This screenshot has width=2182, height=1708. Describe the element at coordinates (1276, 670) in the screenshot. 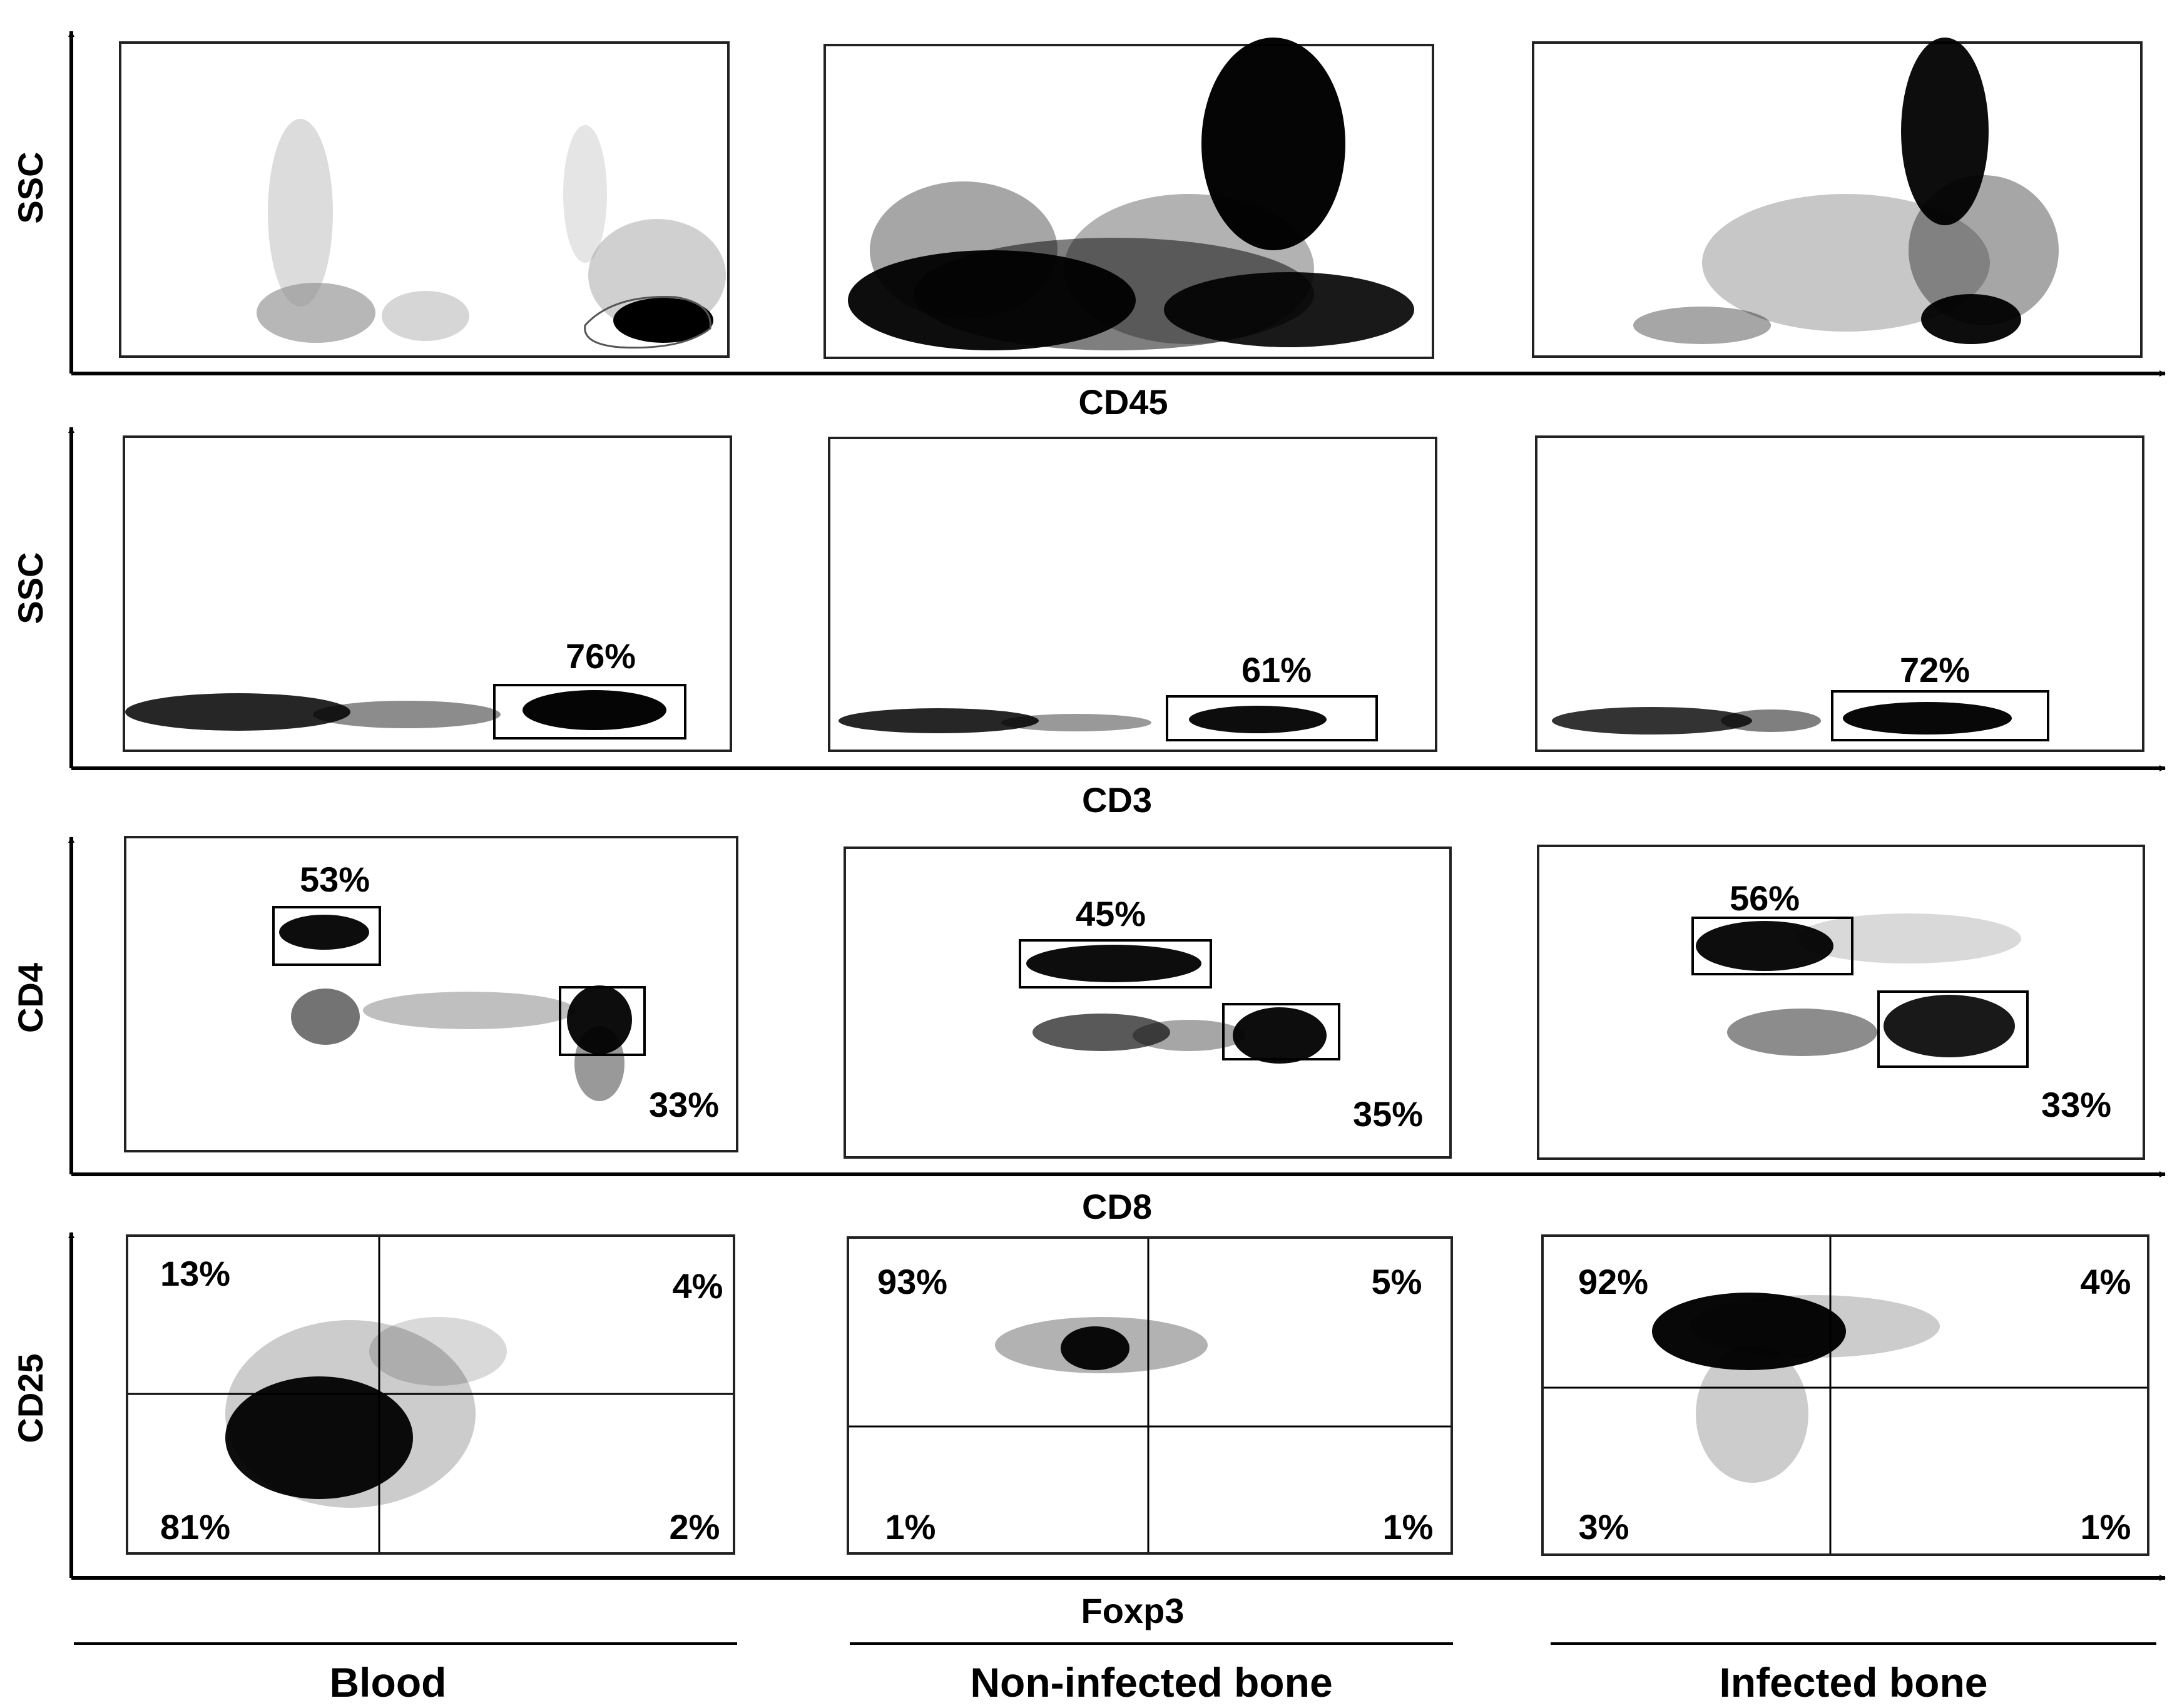

I see `r2-noninfected-gate-label: 61%` at that location.